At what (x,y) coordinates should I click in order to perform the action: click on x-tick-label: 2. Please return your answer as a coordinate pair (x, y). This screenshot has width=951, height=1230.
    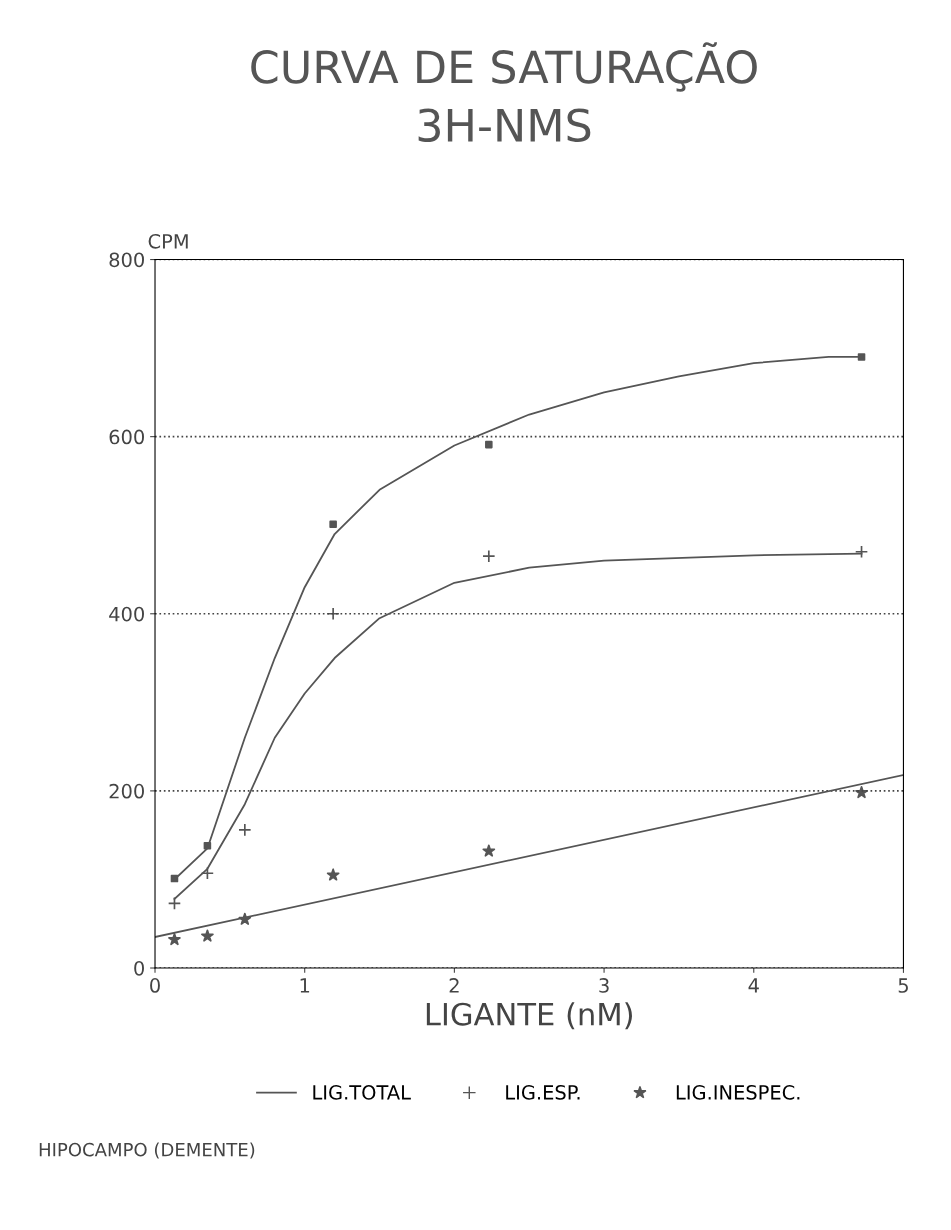
    Looking at the image, I should click on (454, 985).